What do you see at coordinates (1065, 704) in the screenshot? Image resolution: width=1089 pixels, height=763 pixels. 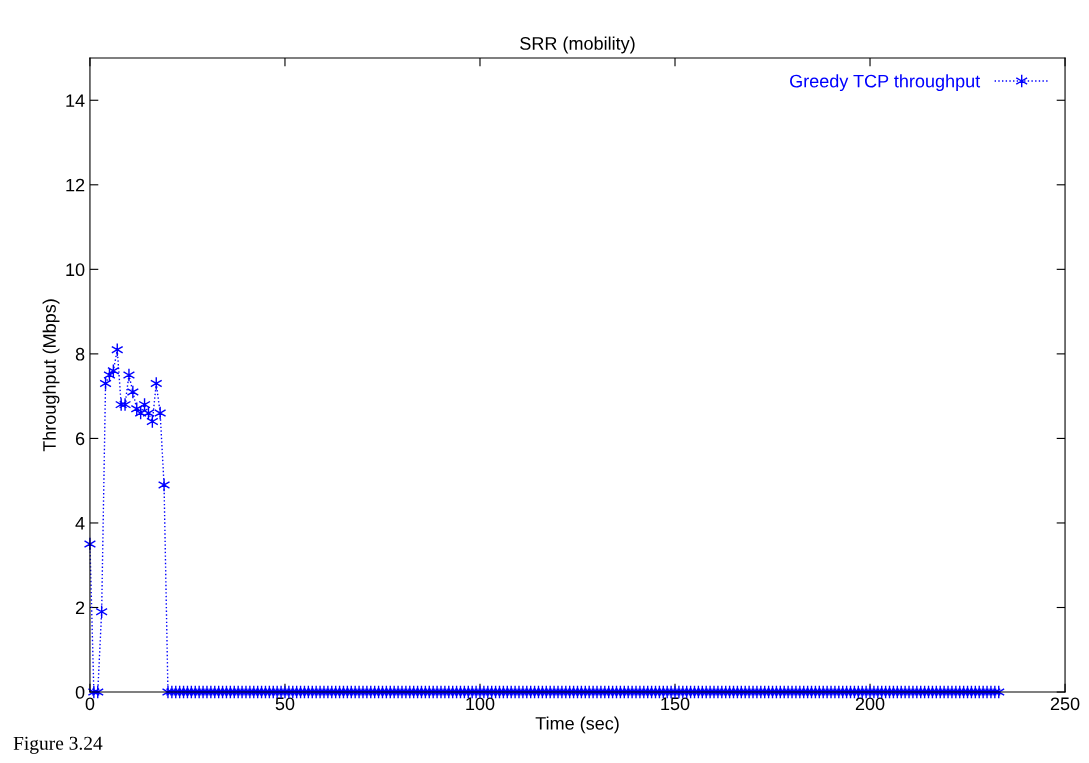 I see `x-tick-label: 250` at bounding box center [1065, 704].